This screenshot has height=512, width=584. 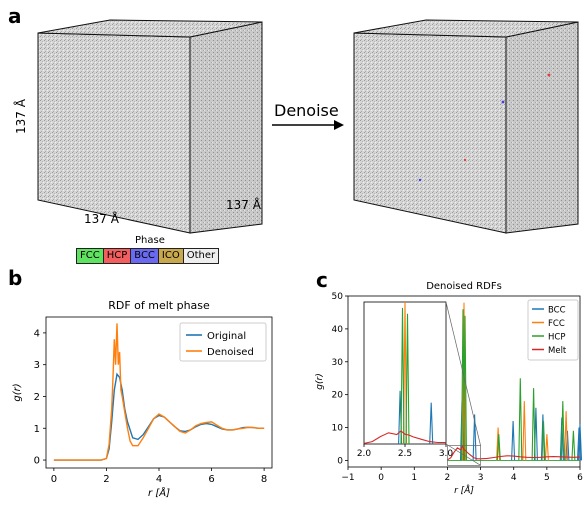 I want to click on panel-label-c: c, so click(x=322, y=280).